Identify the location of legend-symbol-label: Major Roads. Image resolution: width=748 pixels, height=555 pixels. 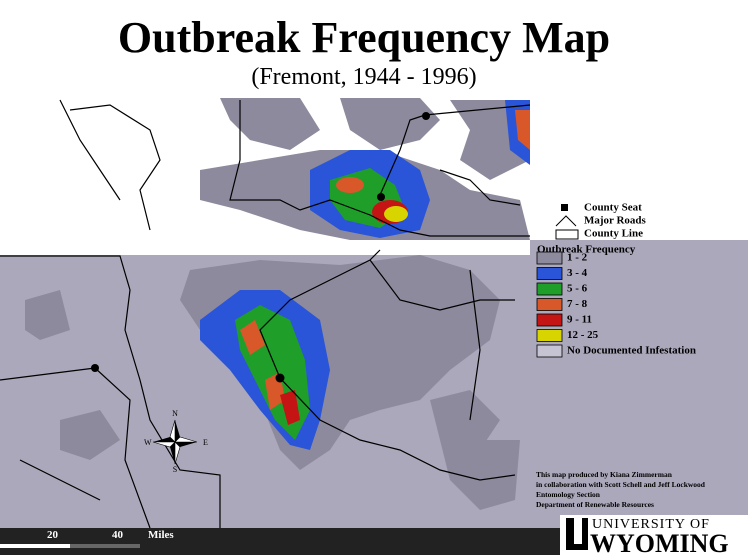
(615, 221).